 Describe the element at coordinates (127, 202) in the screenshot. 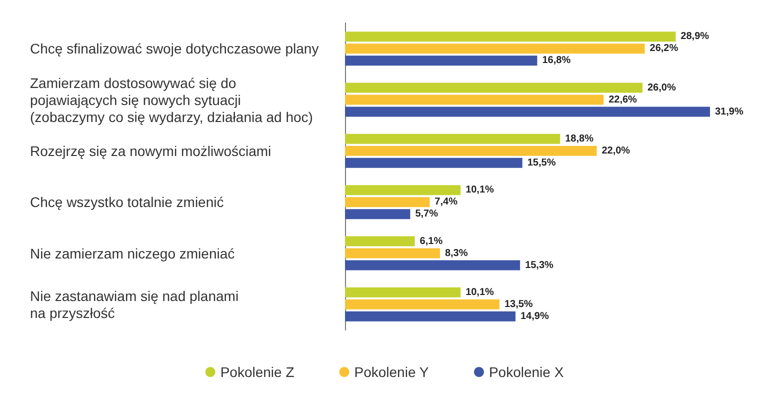

I see `y-tick-label: Chcę wszystko totalnie zmienić` at that location.